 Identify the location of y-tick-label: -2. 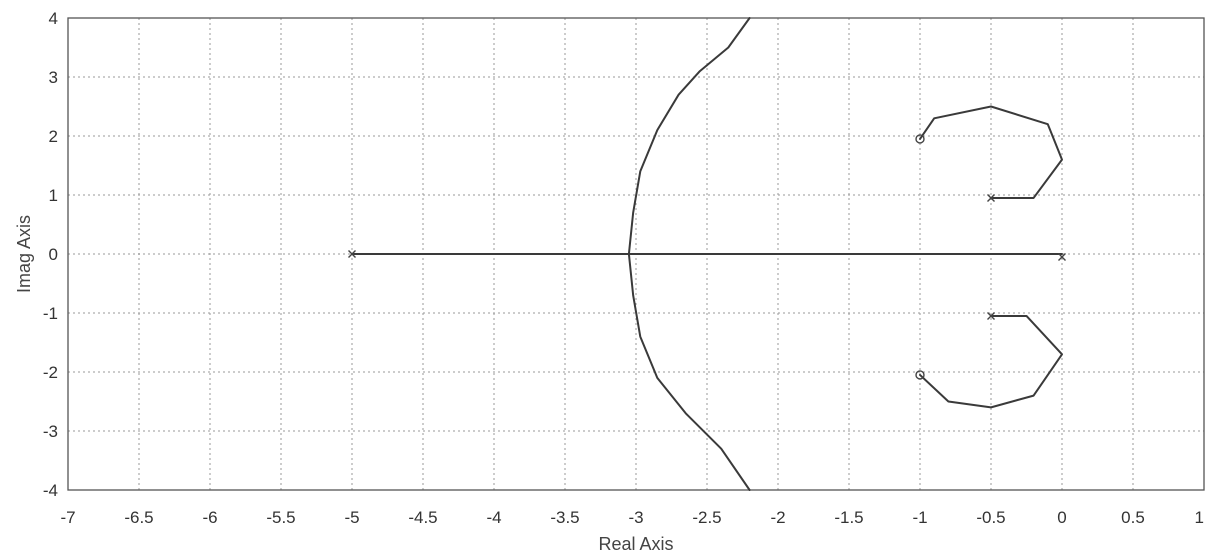
(50, 372).